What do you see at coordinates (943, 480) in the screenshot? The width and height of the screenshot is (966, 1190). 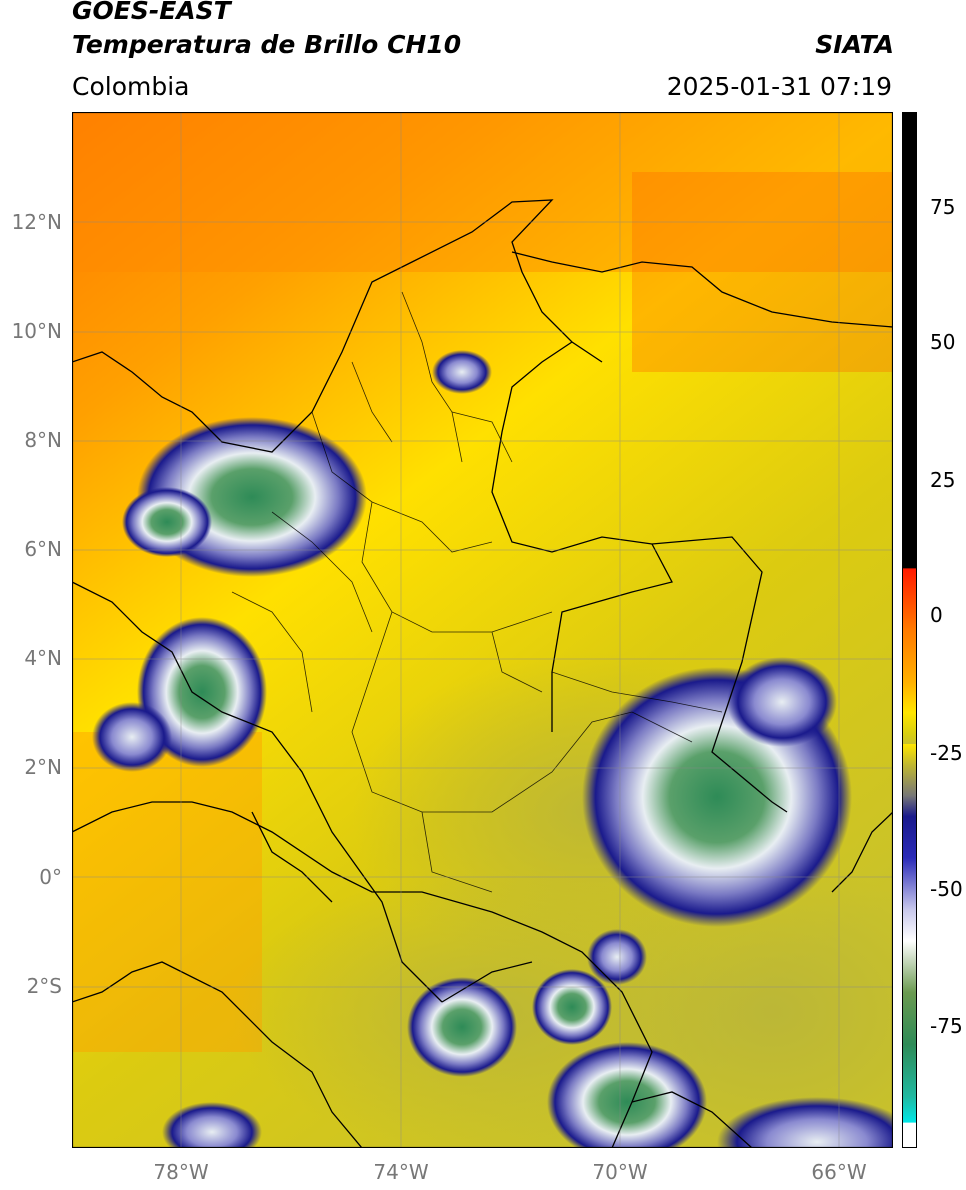 I see `colorbar-tick: 25` at bounding box center [943, 480].